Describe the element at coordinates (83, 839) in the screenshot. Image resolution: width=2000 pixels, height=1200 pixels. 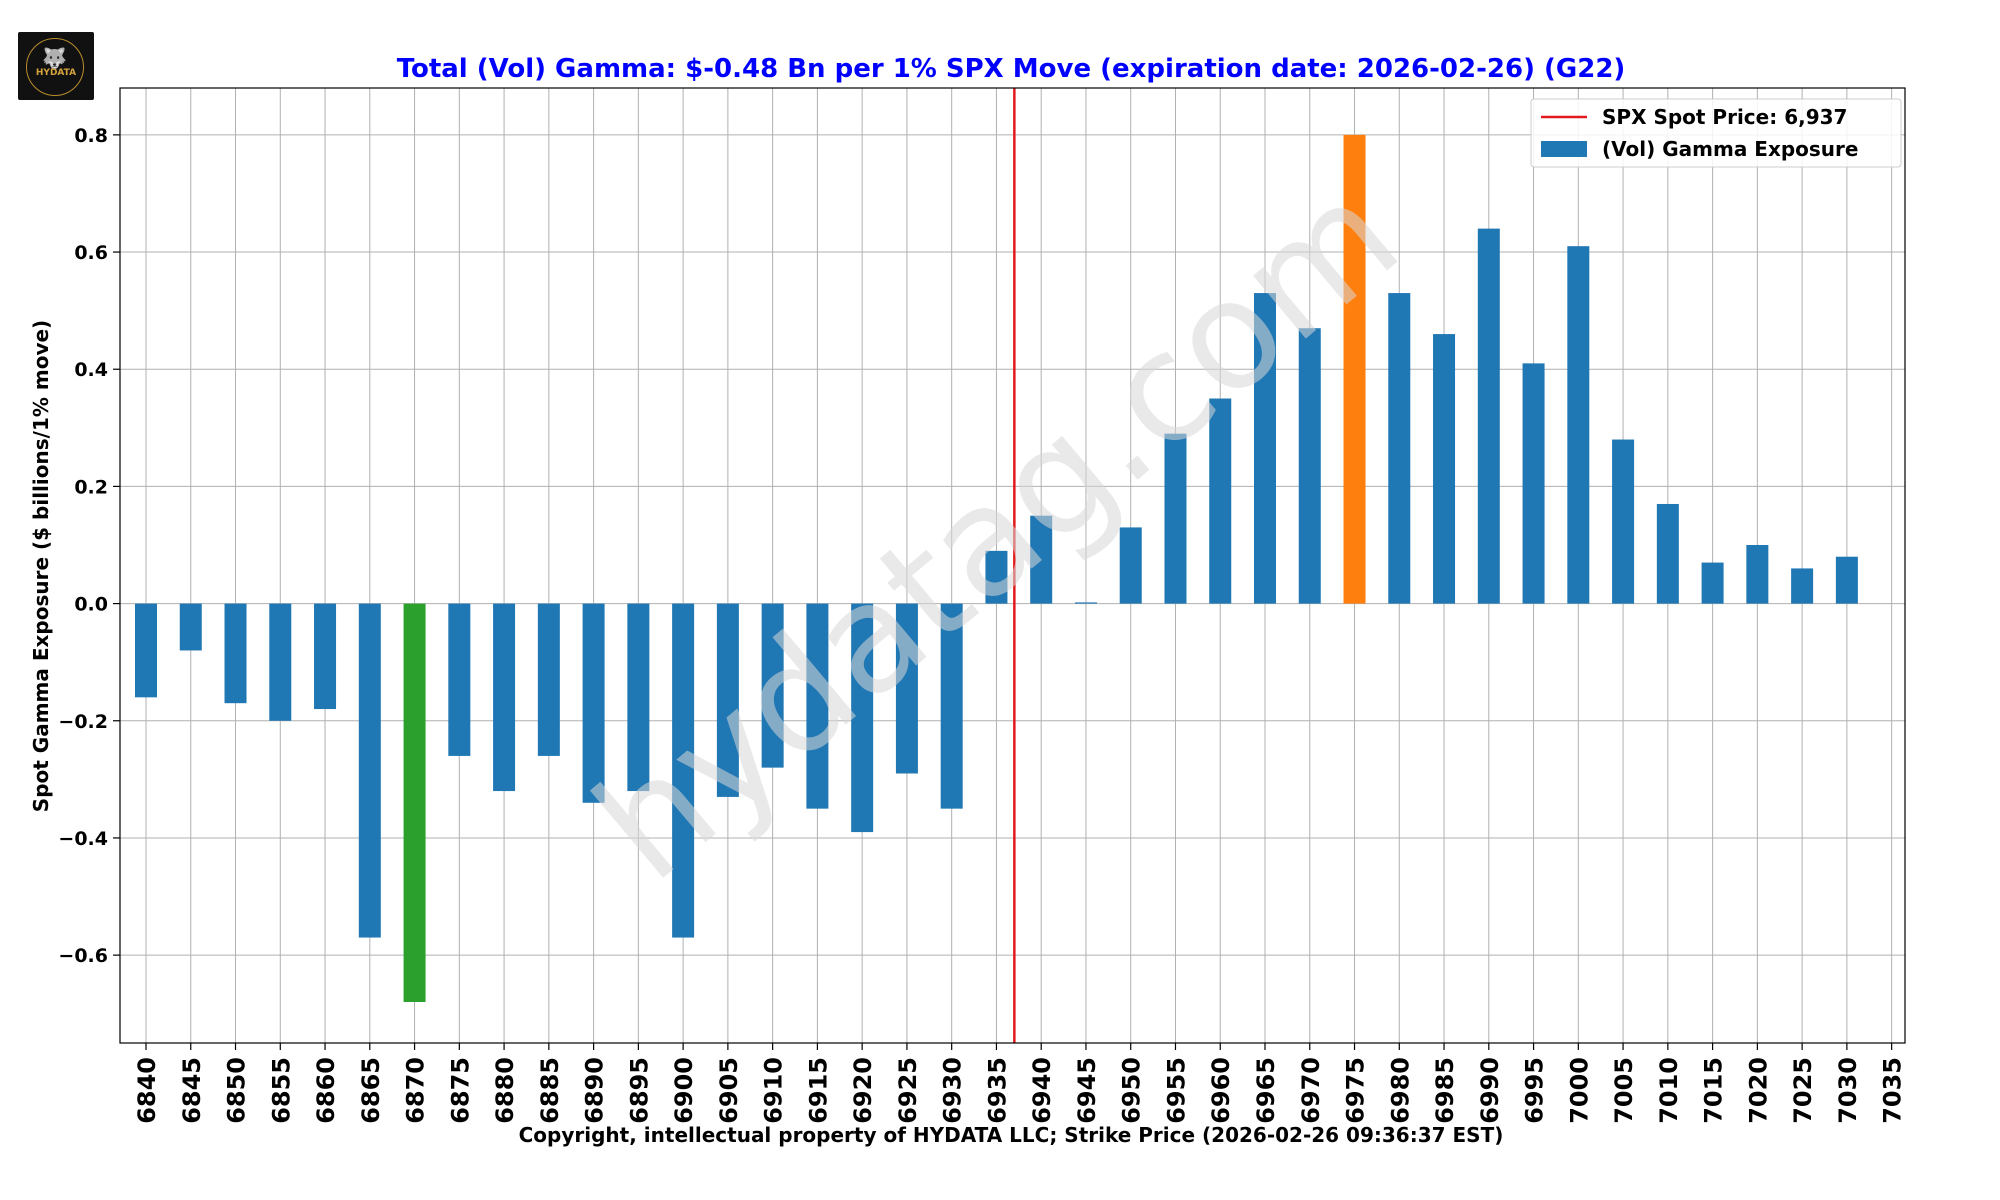
I see `y-tick-label: −0.4` at that location.